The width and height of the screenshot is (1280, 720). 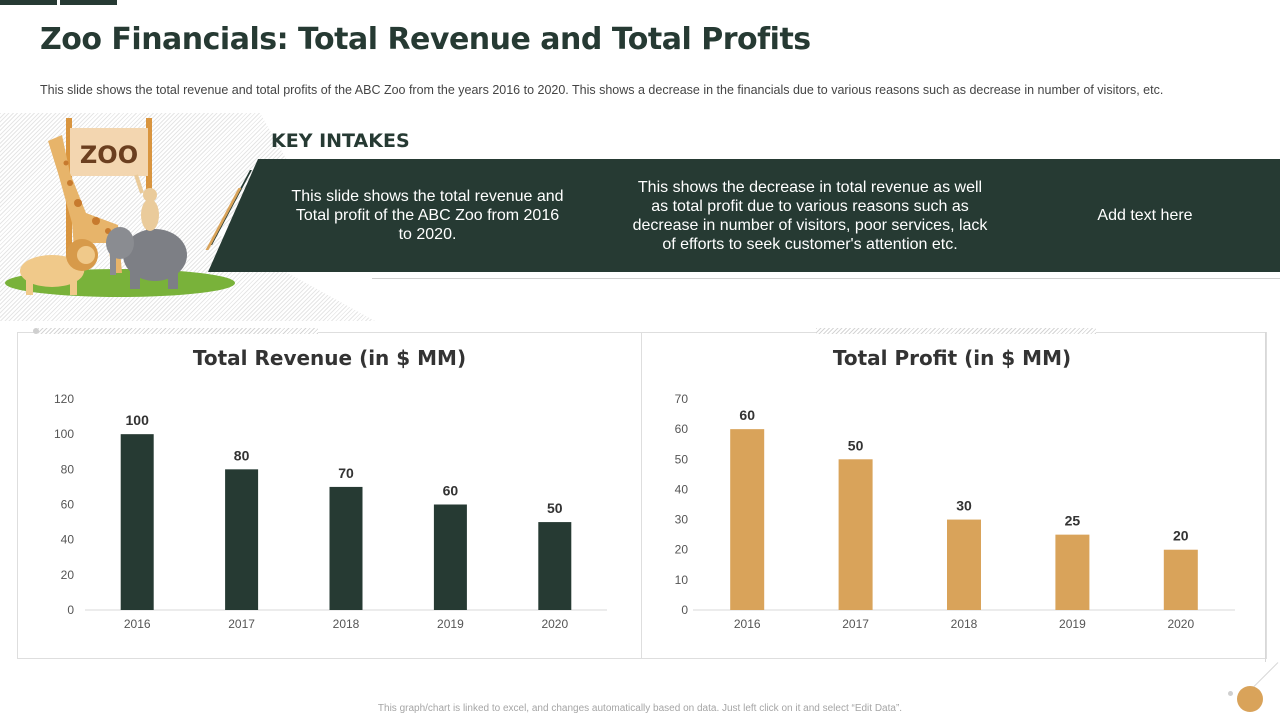 What do you see at coordinates (109, 155) in the screenshot?
I see `zoo-sign-text: ZOO` at bounding box center [109, 155].